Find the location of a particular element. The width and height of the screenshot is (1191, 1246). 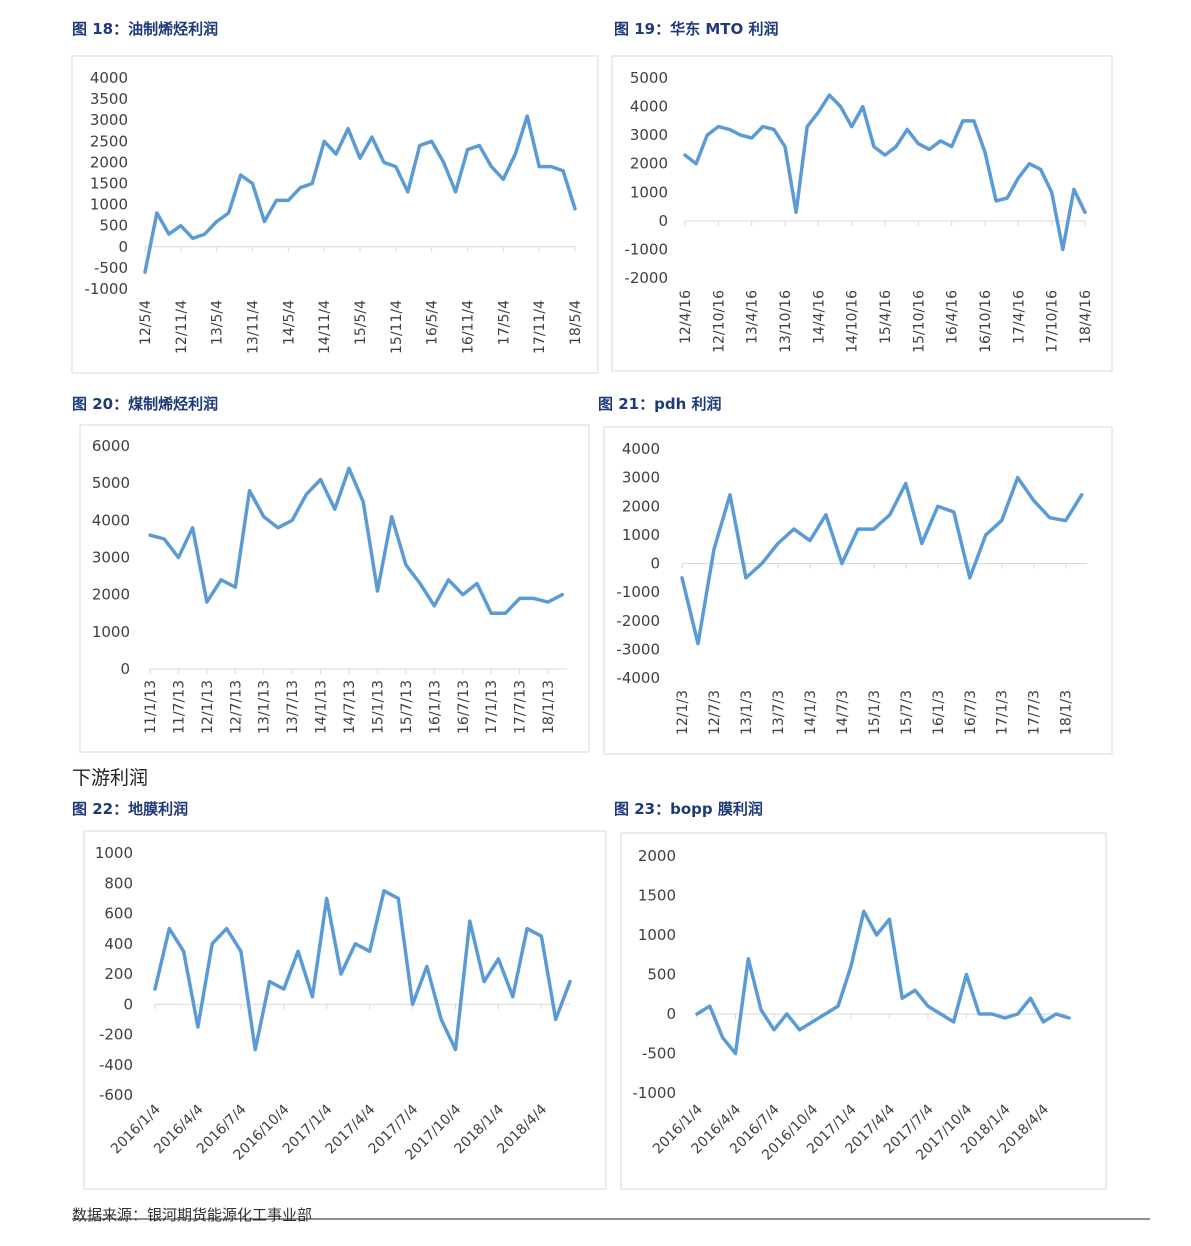

y-tick-label: 800 is located at coordinates (118, 883).